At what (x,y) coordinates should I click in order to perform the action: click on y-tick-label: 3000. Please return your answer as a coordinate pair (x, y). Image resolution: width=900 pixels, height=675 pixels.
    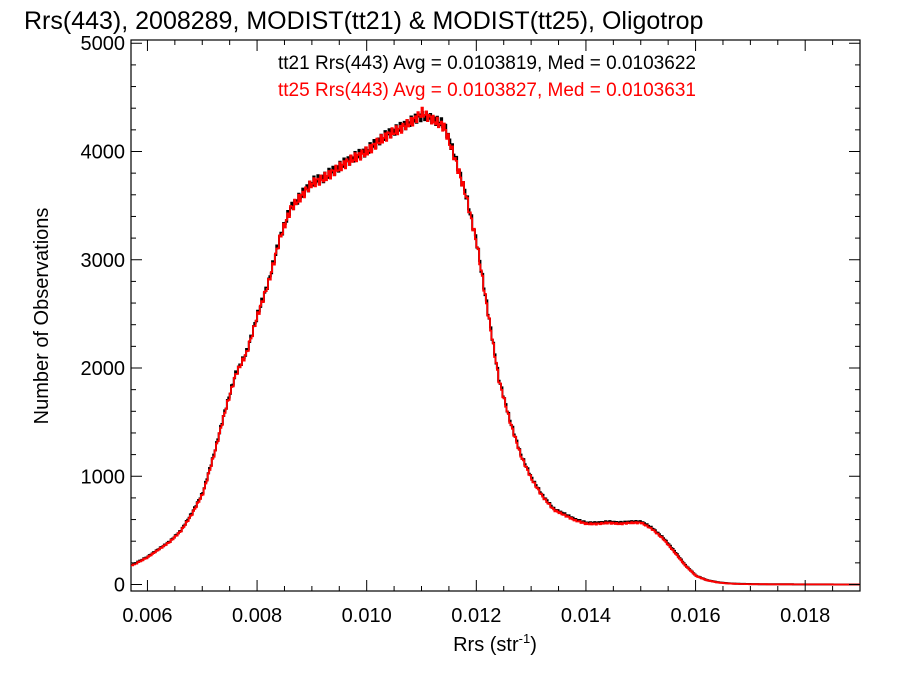
    Looking at the image, I should click on (103, 261).